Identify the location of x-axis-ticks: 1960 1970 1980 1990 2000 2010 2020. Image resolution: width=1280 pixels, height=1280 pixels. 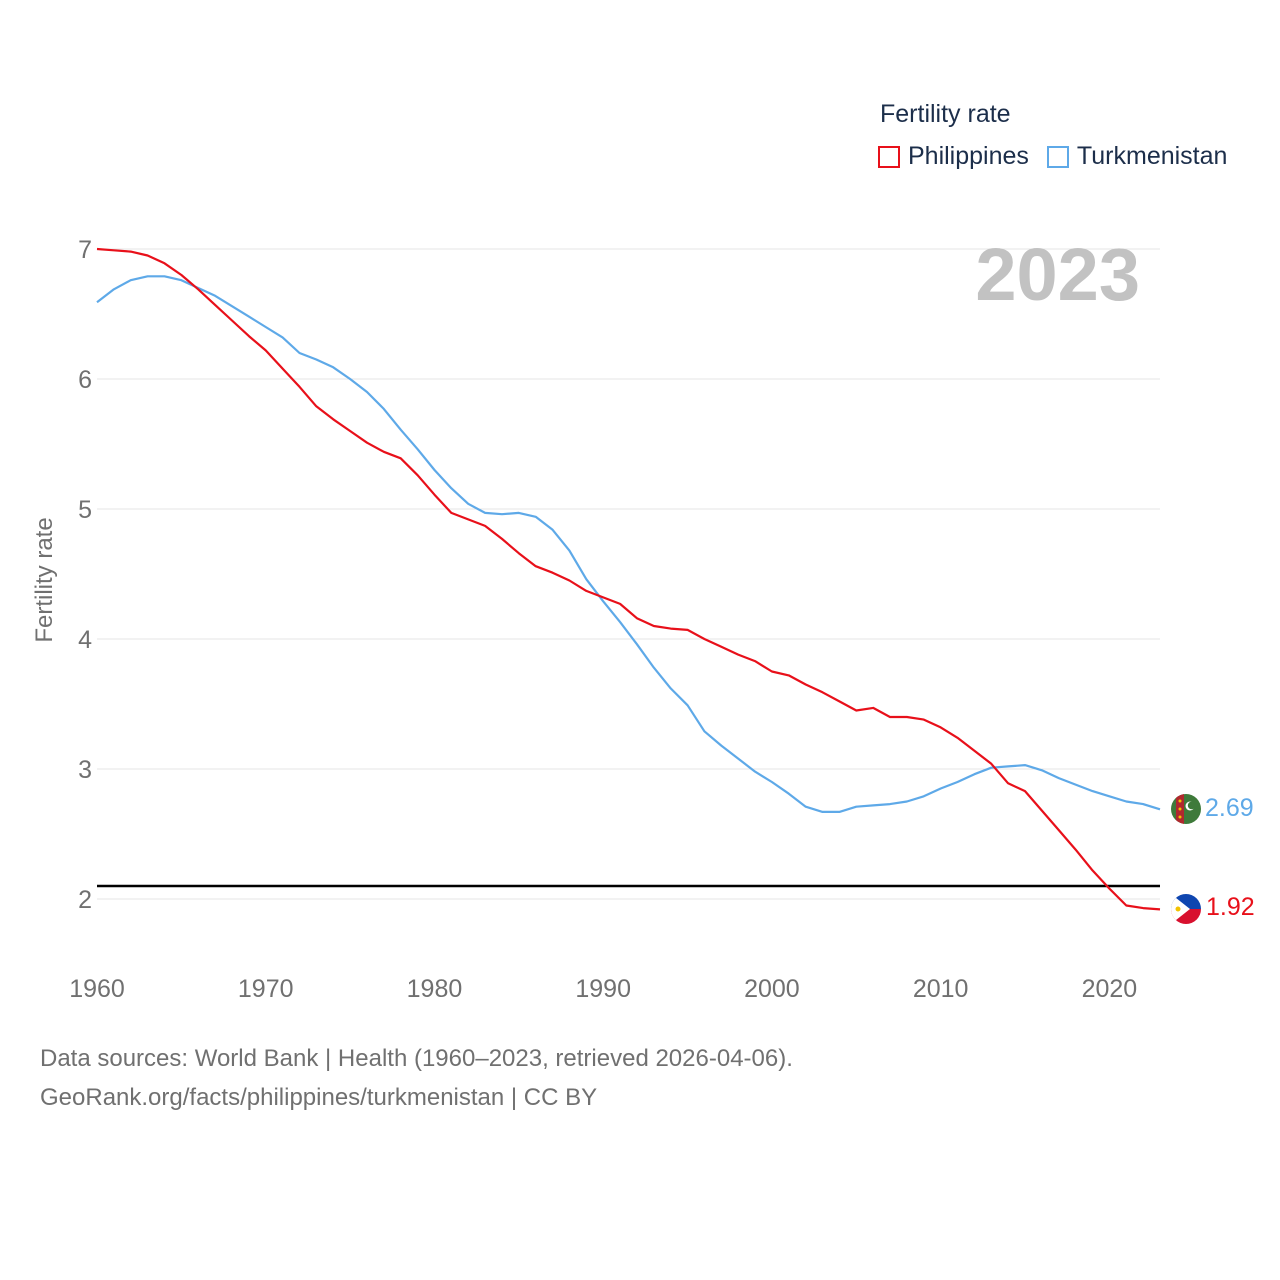
(603, 989).